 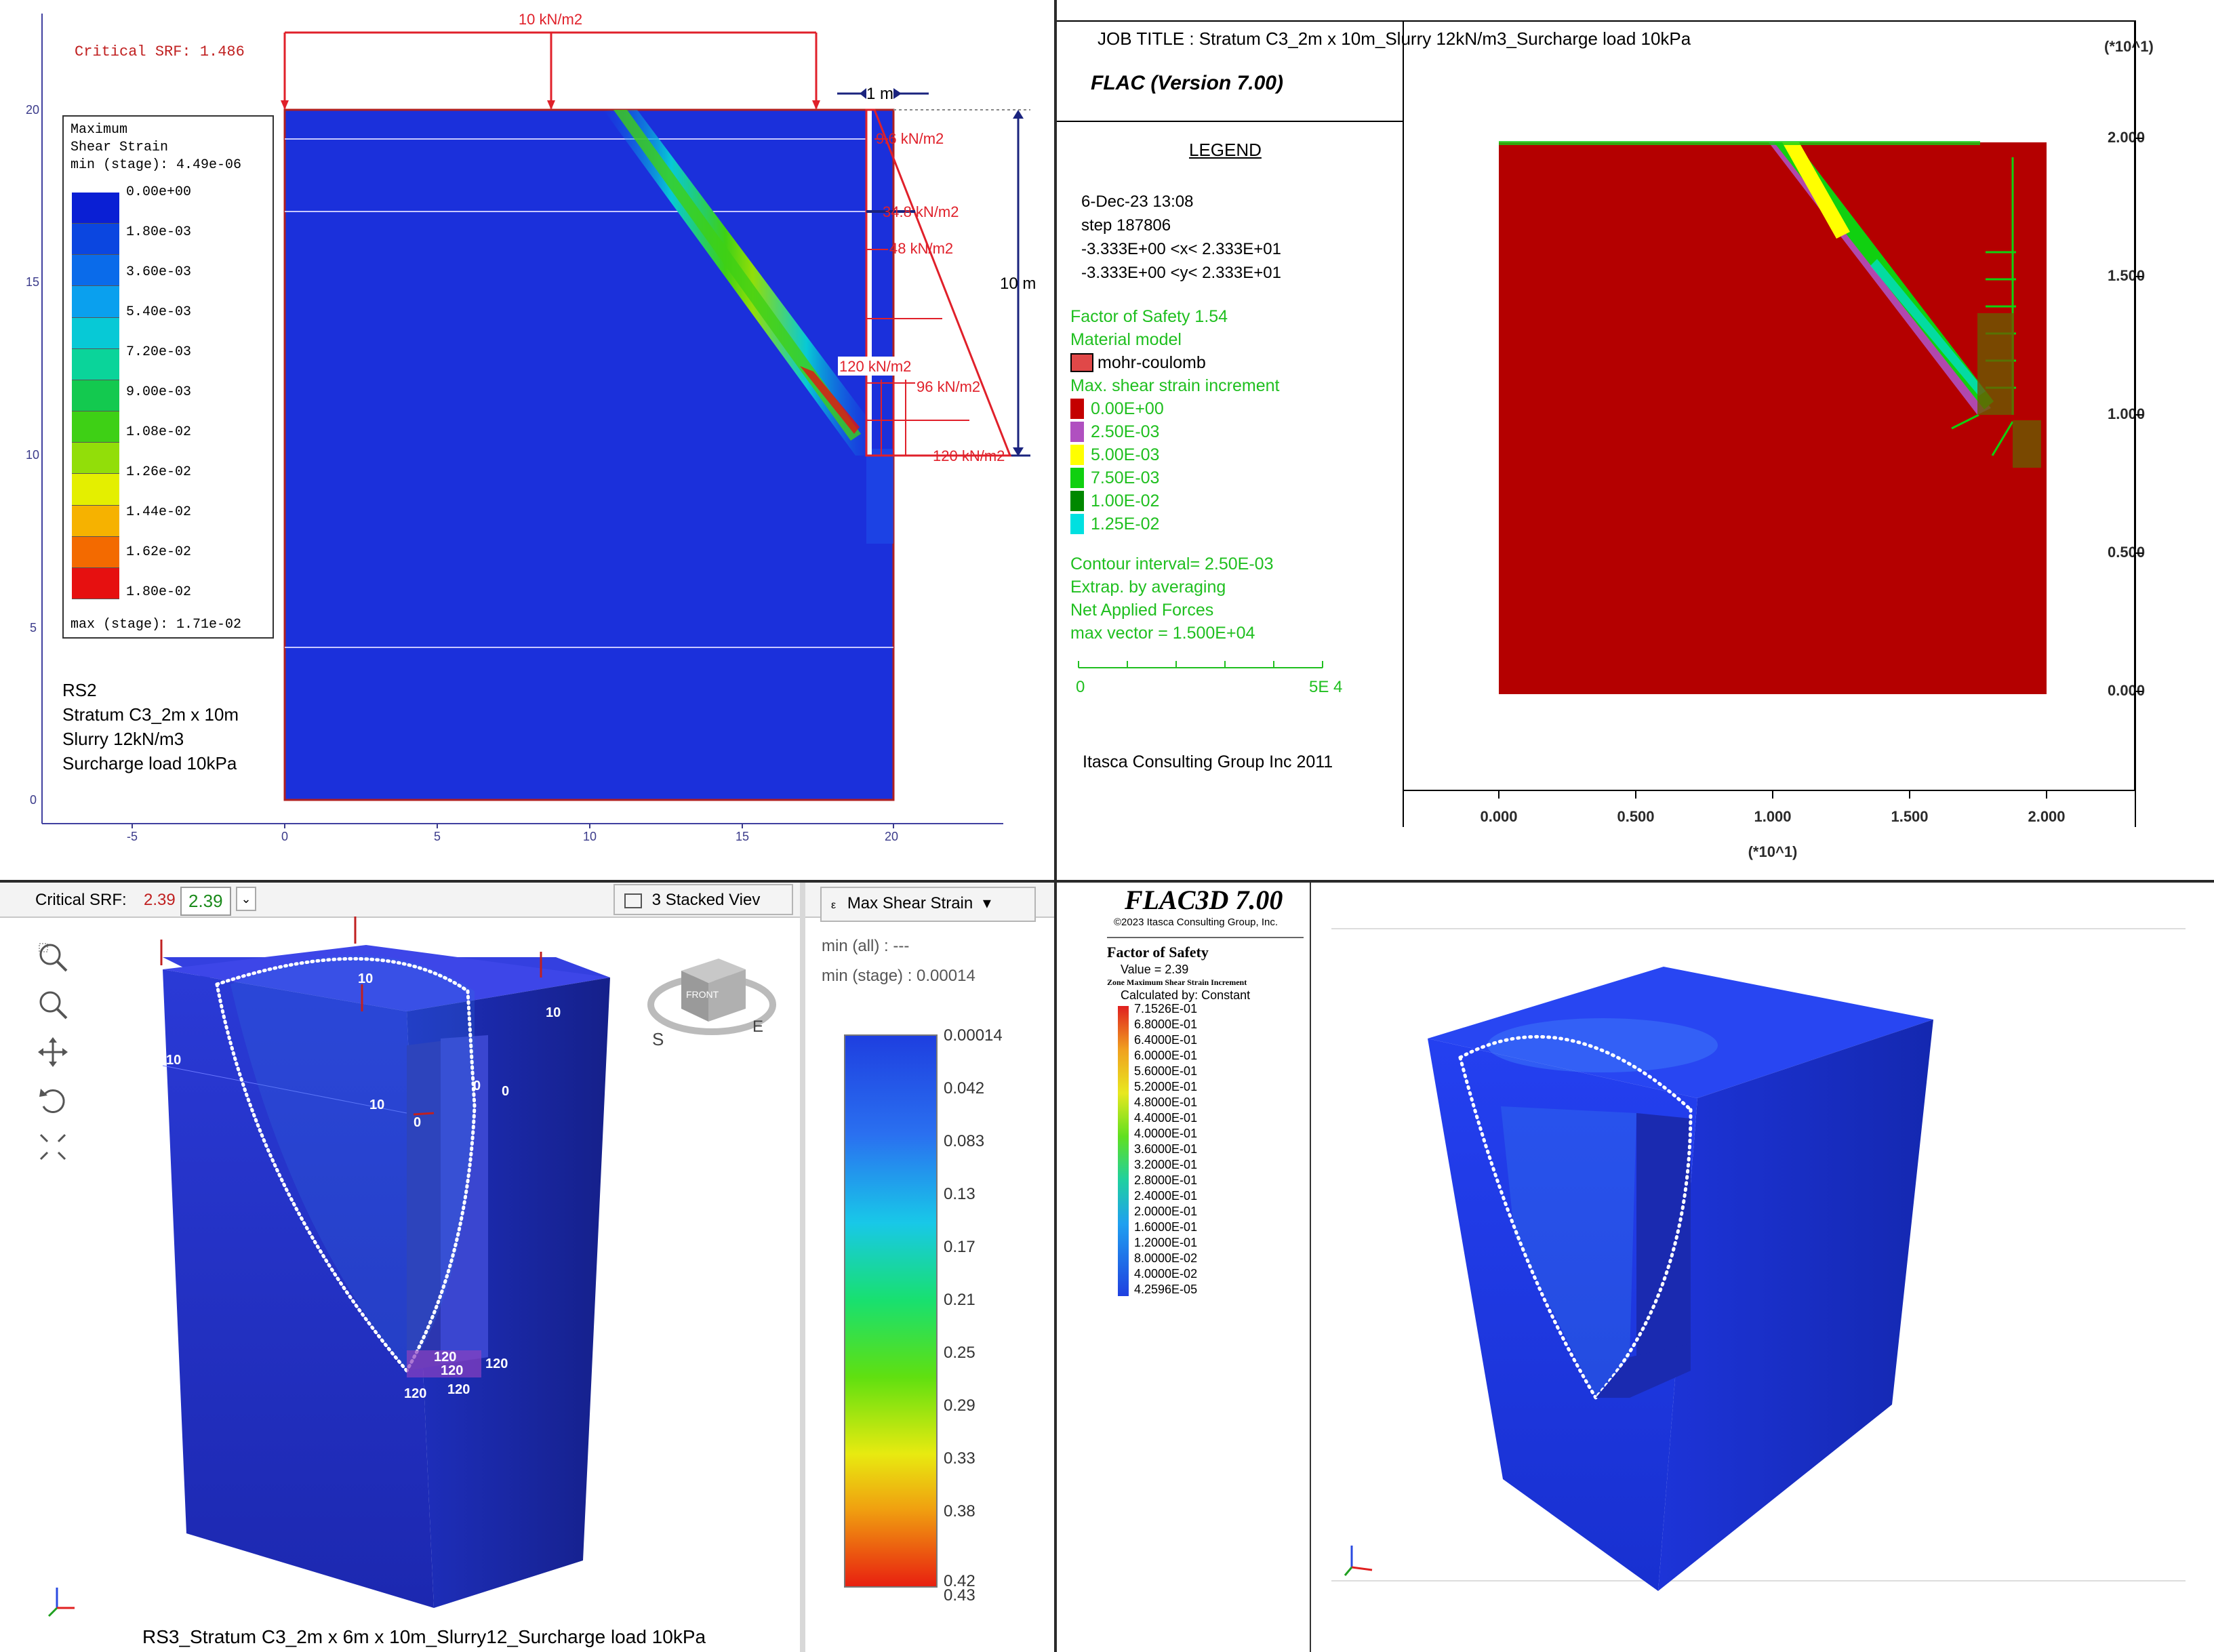 I want to click on caption-line: Surcharge load 10kPa, so click(x=150, y=763).